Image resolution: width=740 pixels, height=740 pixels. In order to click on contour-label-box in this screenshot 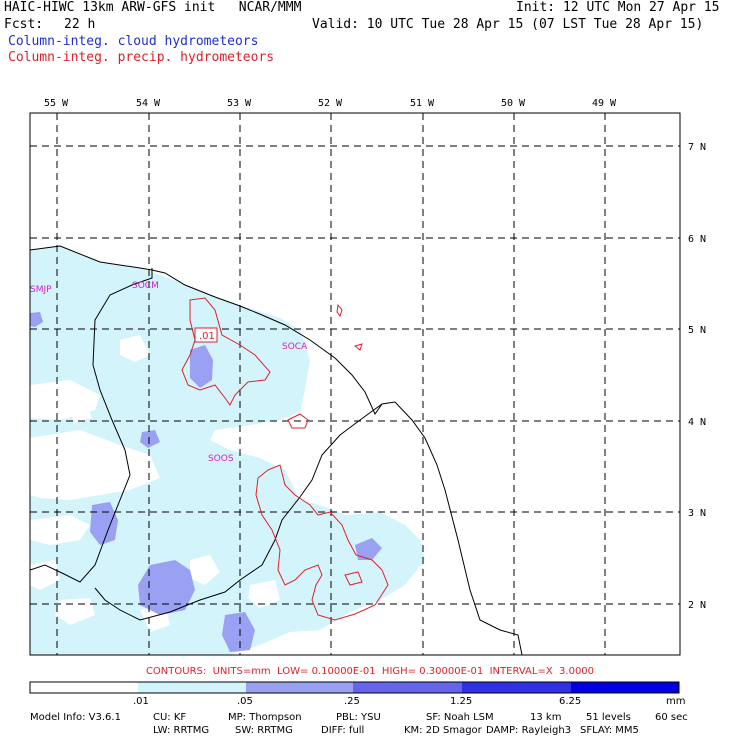, I will do `click(206, 335)`.